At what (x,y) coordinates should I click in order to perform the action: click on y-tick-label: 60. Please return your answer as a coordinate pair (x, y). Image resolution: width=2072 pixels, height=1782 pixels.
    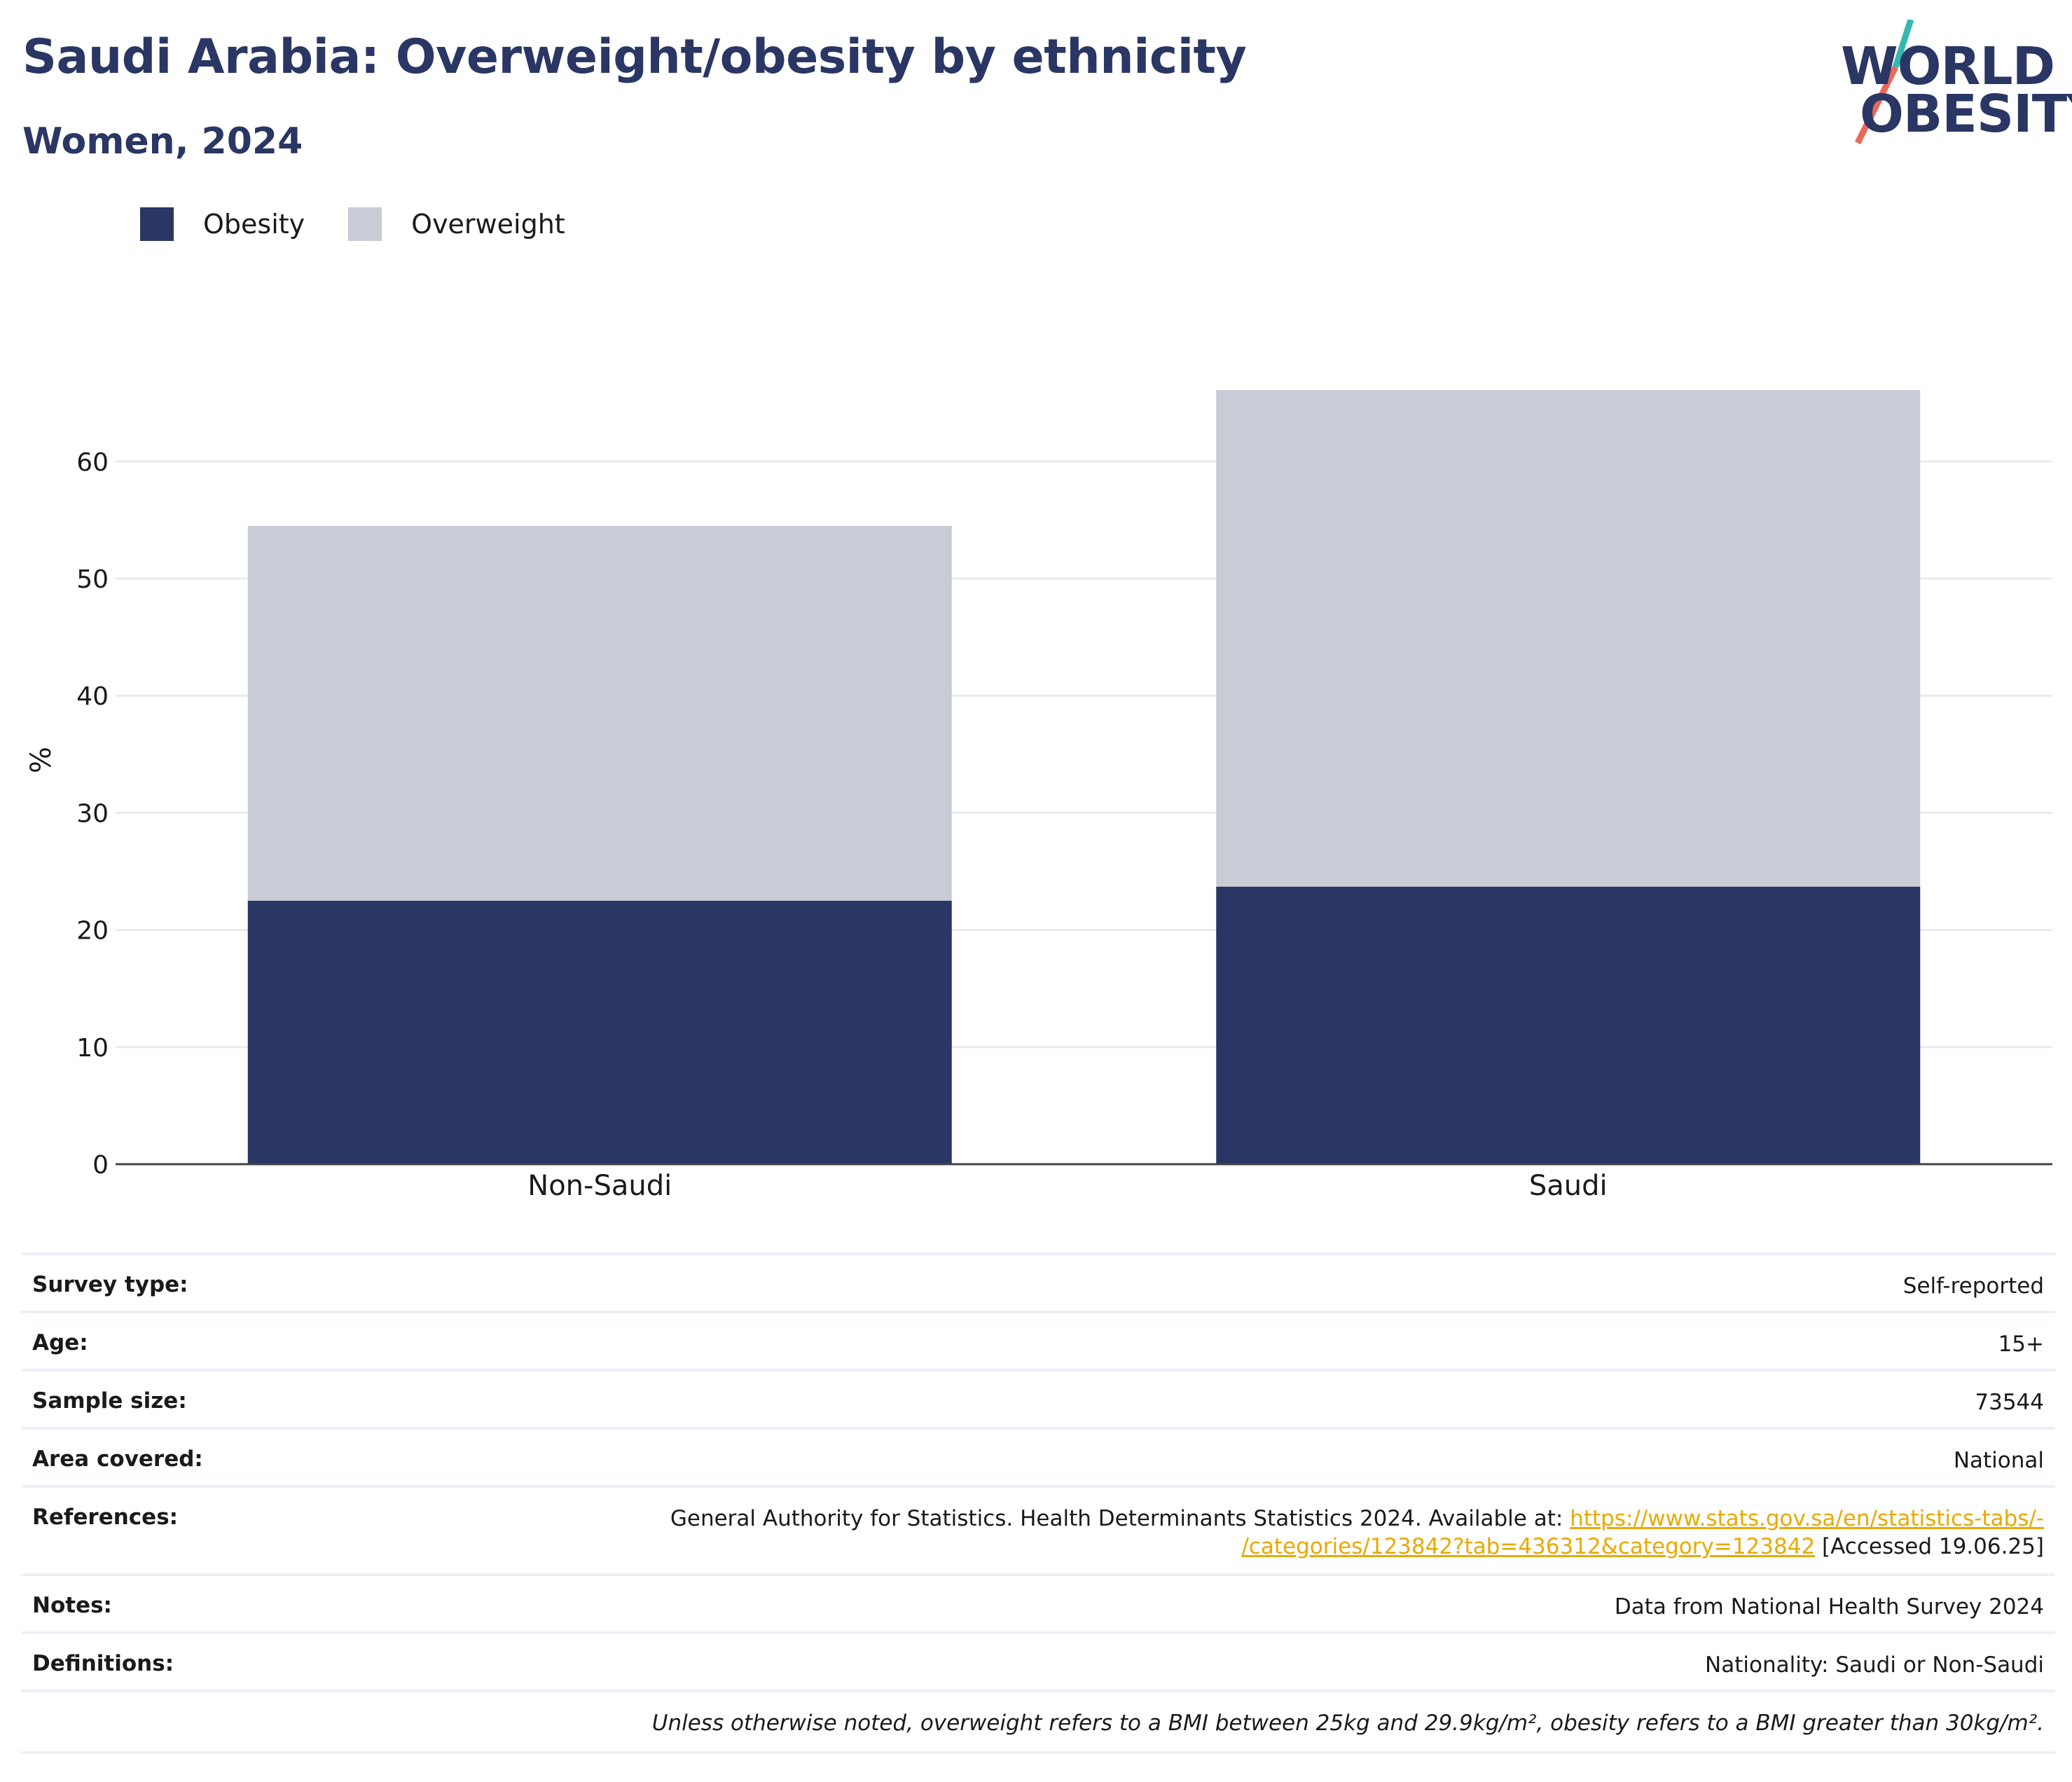
    Looking at the image, I should click on (93, 462).